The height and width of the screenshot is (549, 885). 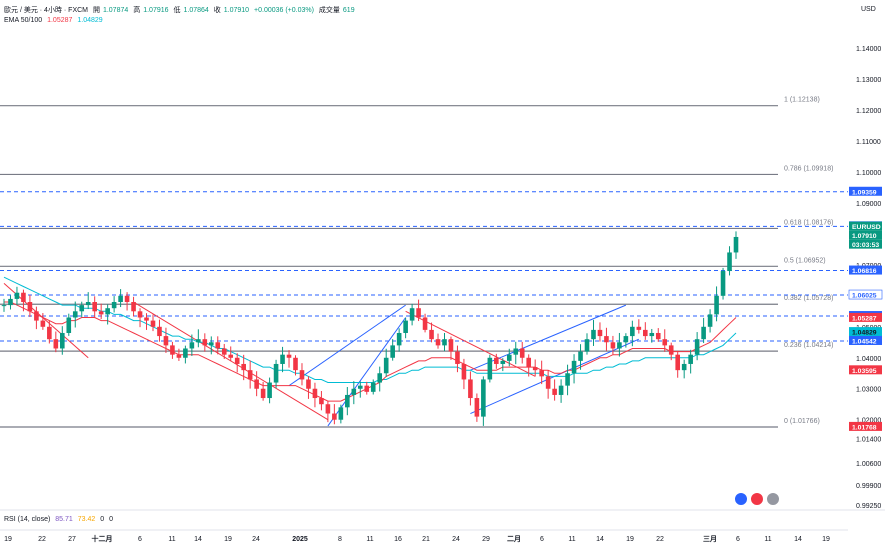 What do you see at coordinates (102, 538) in the screenshot?
I see `x-axis-tick-label: 十二月` at bounding box center [102, 538].